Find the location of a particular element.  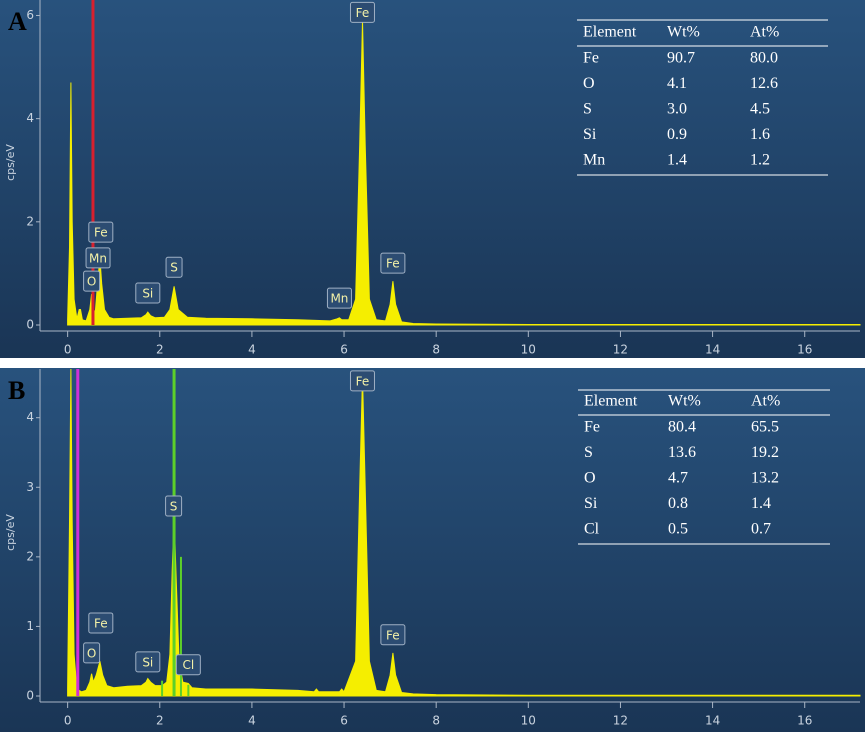

x-tick-label: 4 is located at coordinates (252, 721).